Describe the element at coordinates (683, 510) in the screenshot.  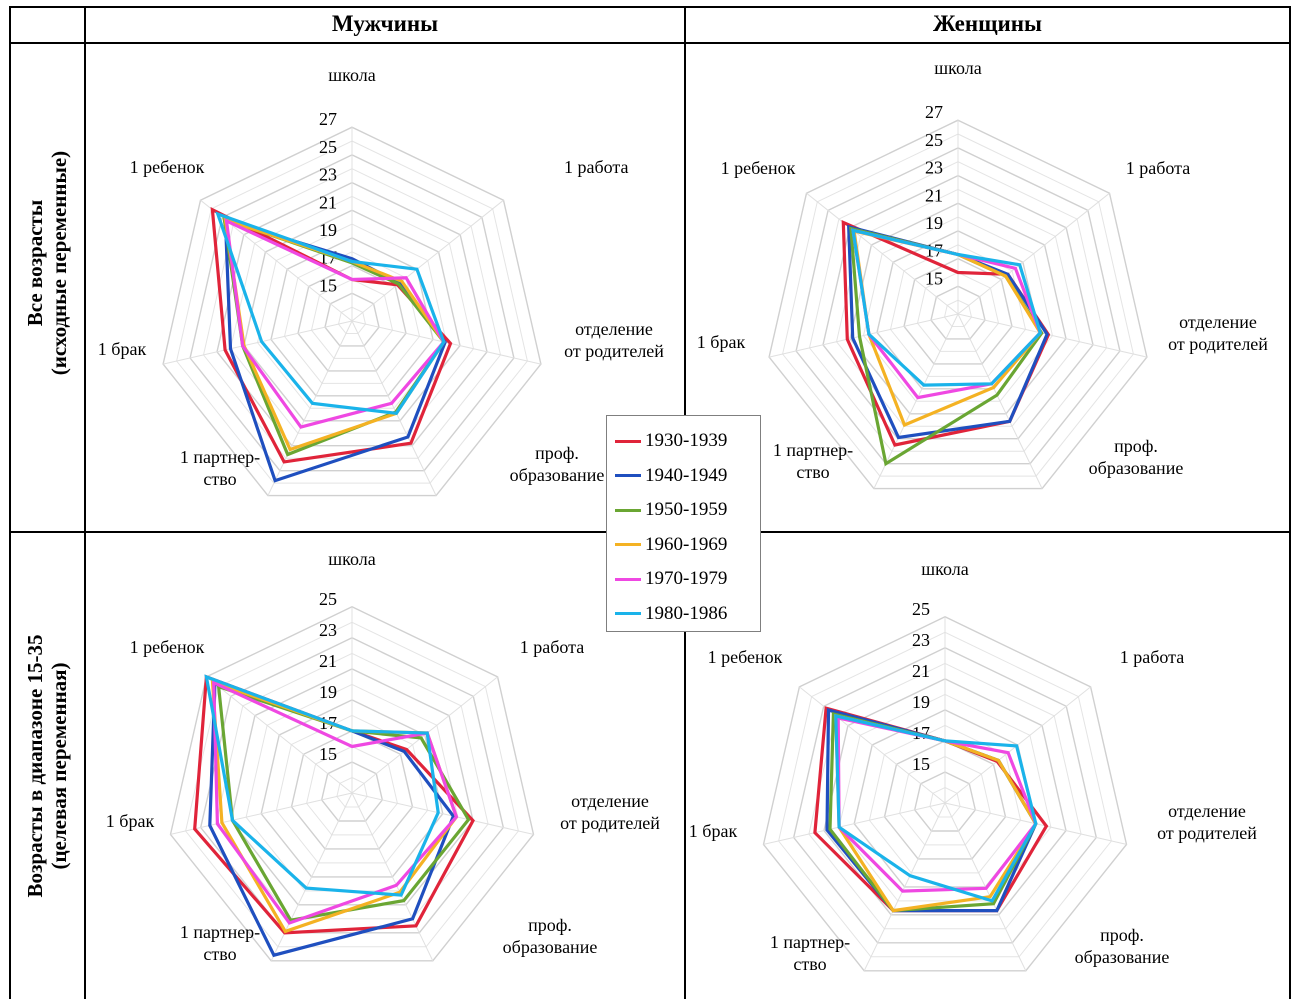
I see `legend-item: 1950-1959` at that location.